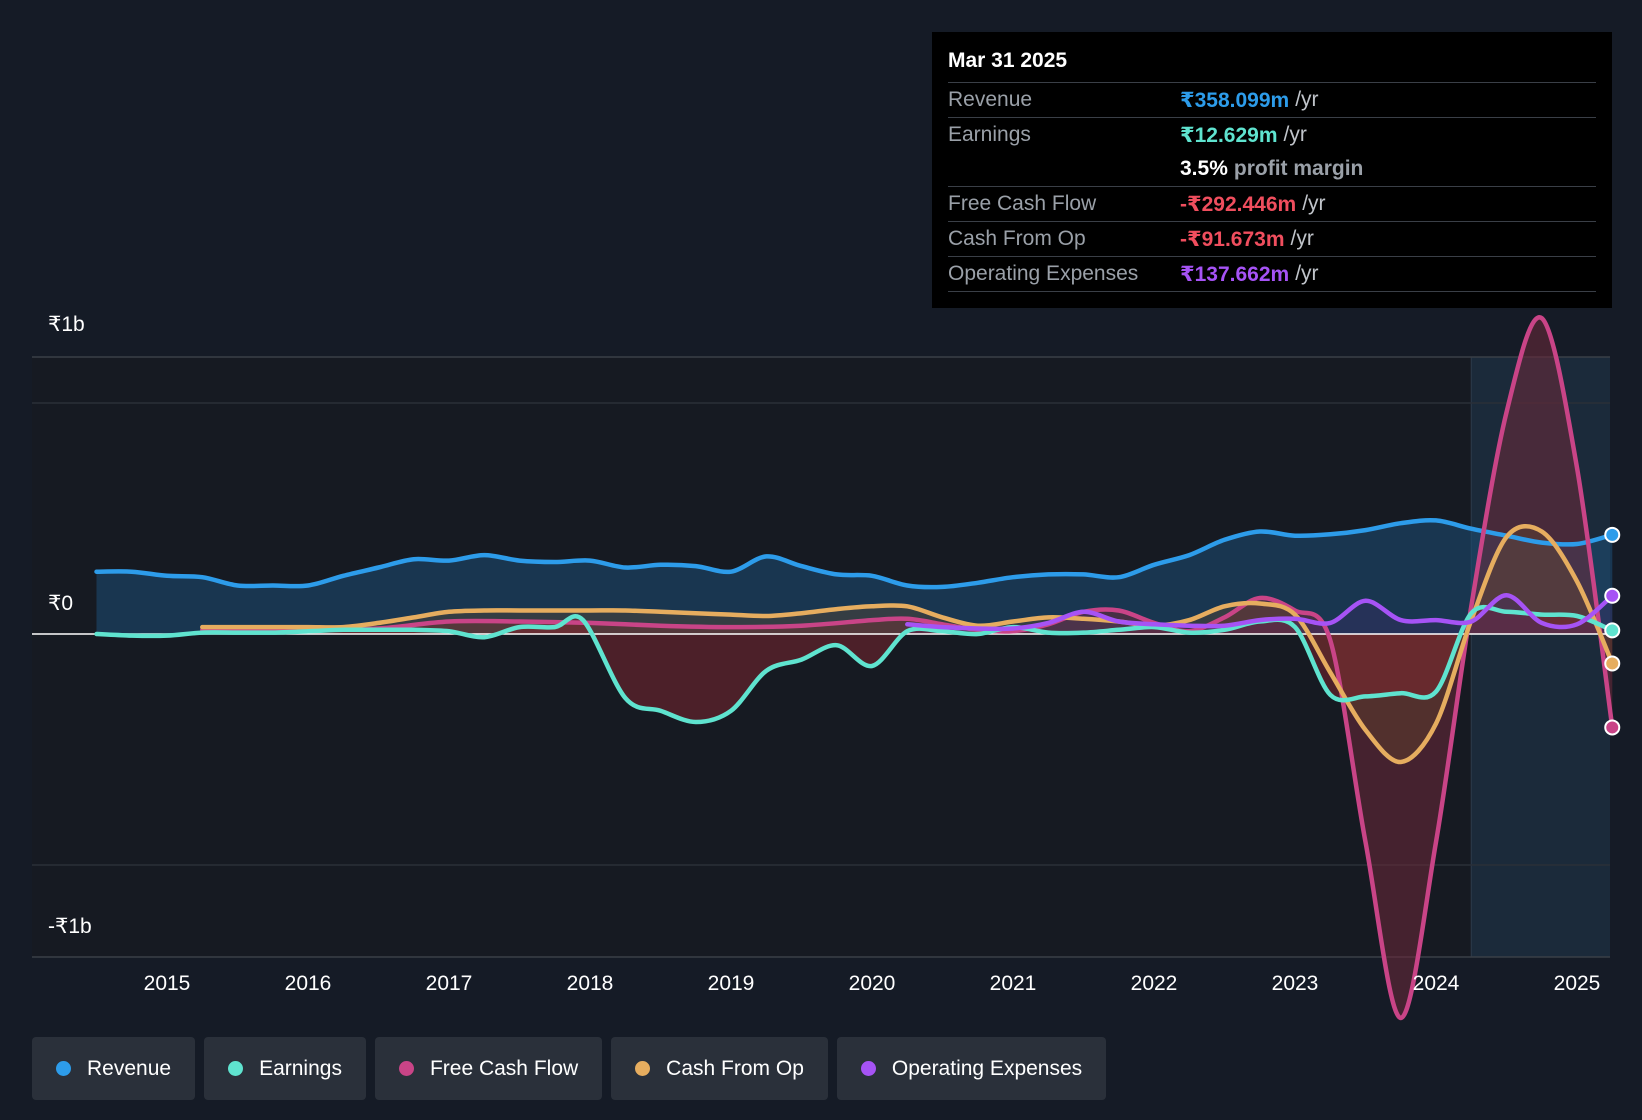 The width and height of the screenshot is (1642, 1120). I want to click on tooltip-label-revenue: Revenue, so click(990, 99).